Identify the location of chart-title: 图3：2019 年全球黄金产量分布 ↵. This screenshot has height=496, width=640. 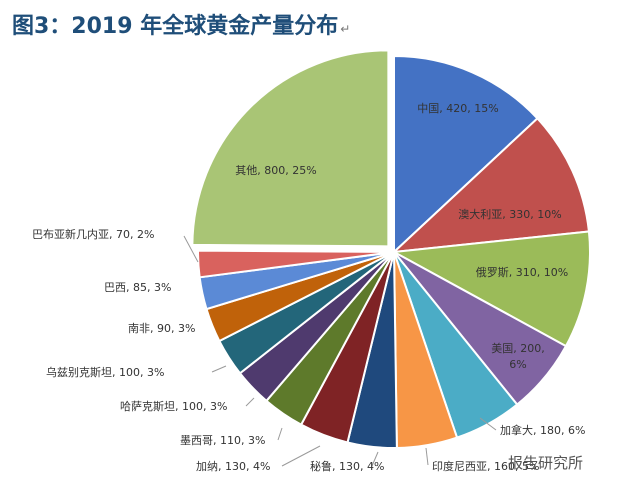
(181, 24).